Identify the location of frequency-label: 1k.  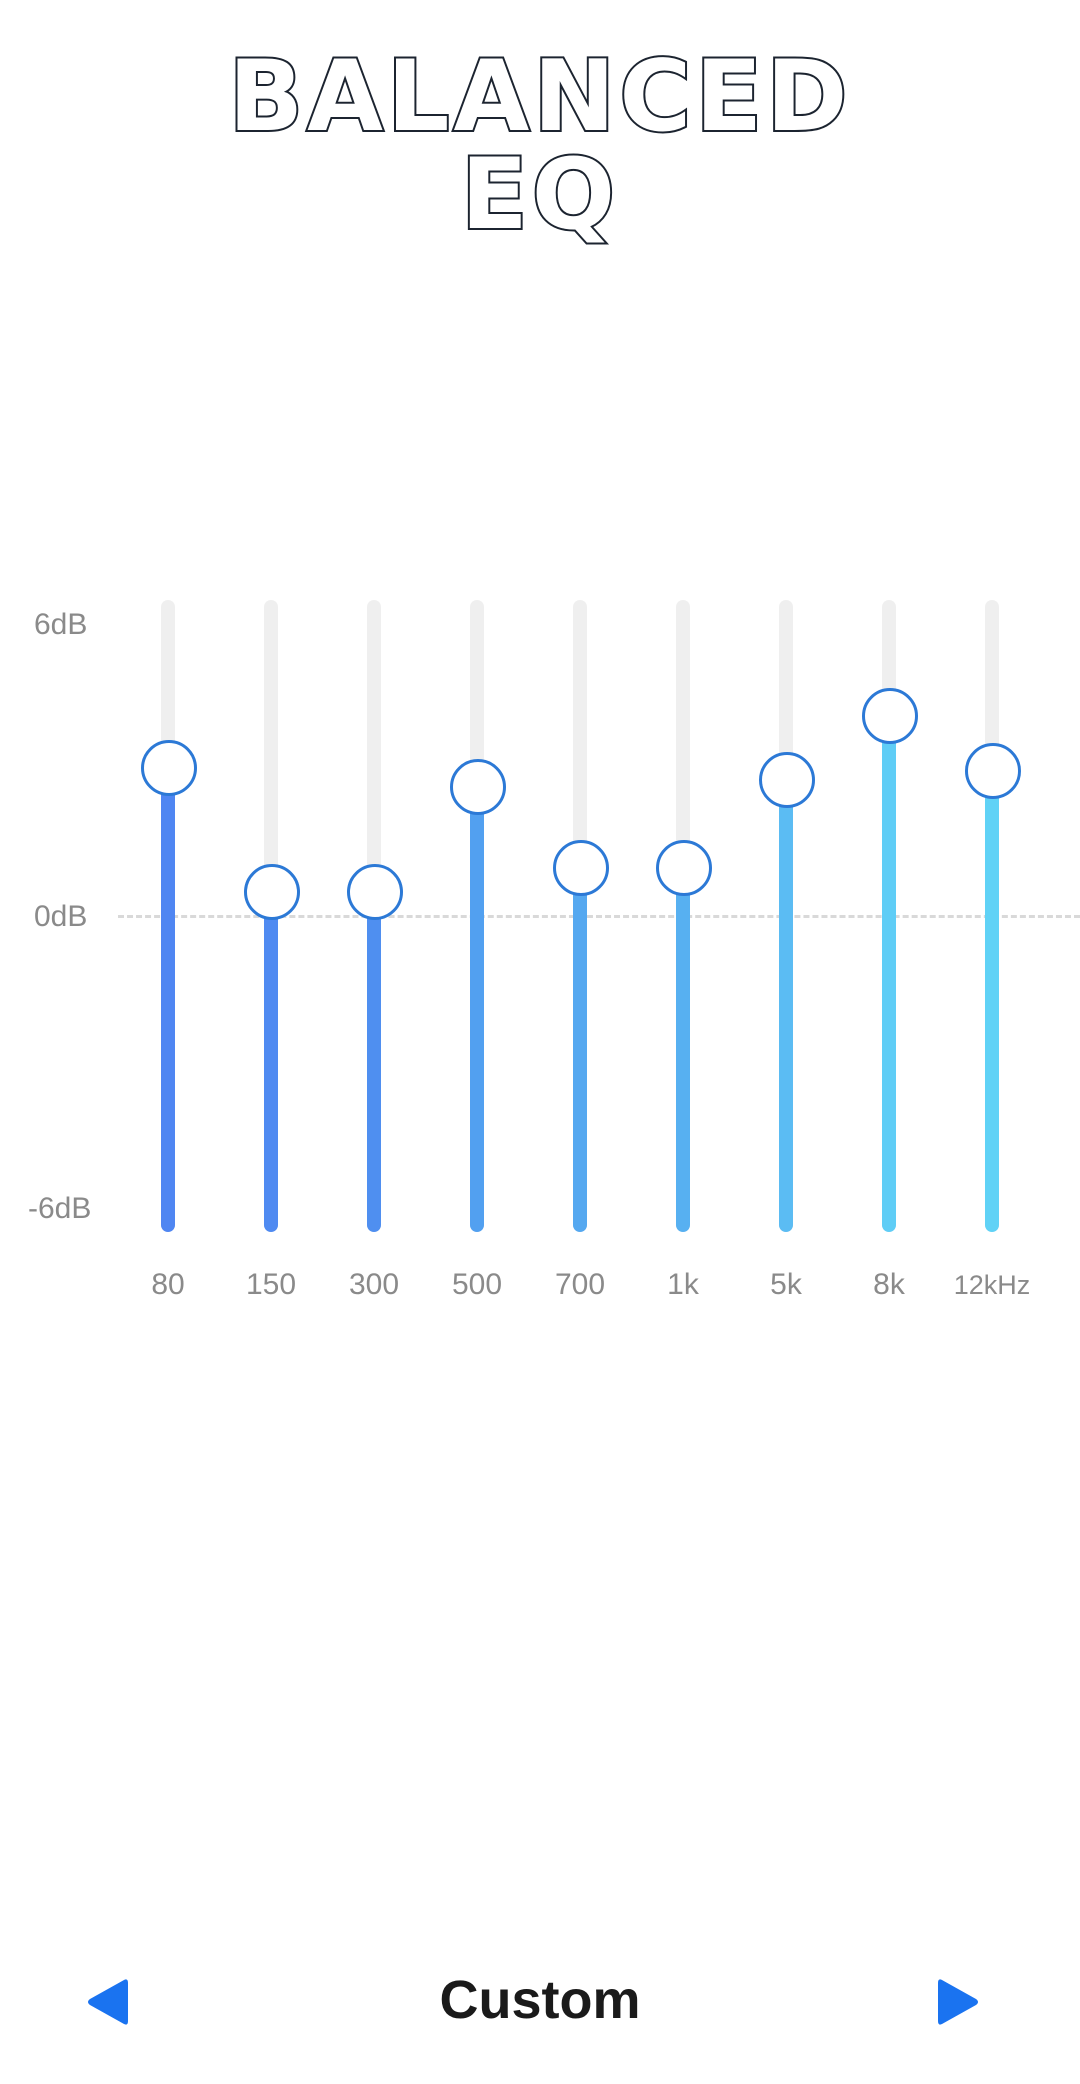
(683, 1284).